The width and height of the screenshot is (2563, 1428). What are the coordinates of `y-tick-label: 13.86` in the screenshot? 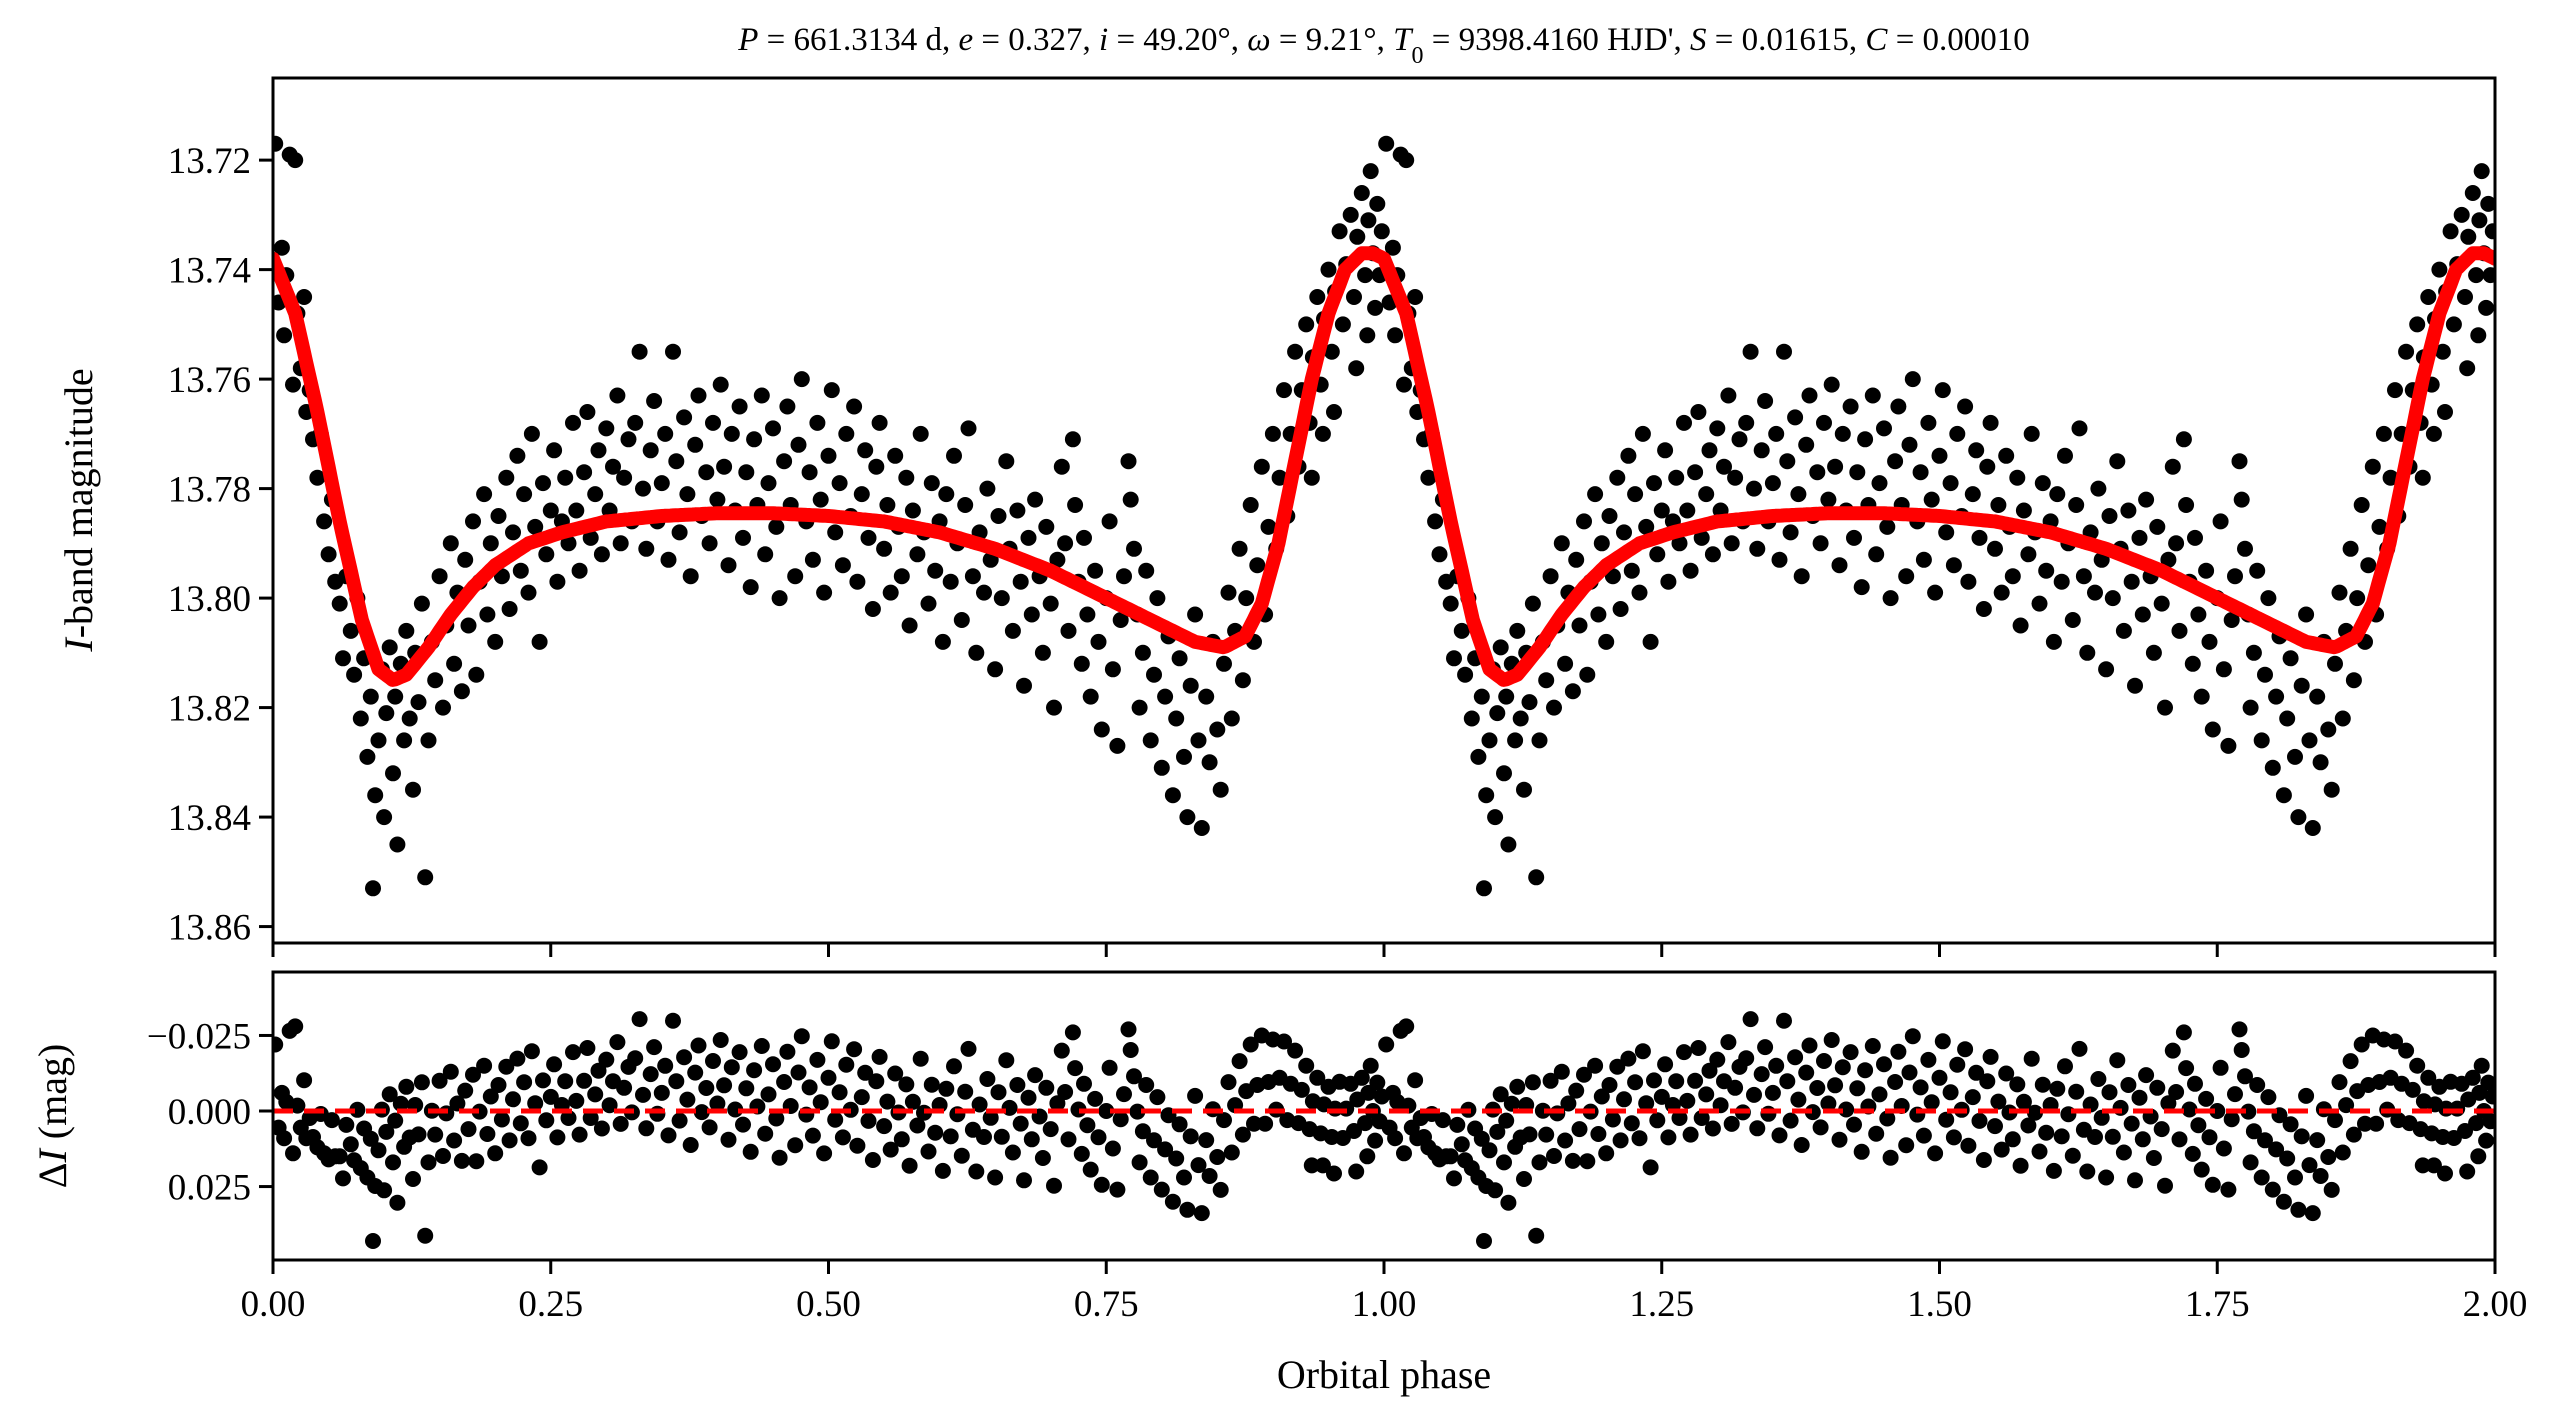 It's located at (209, 928).